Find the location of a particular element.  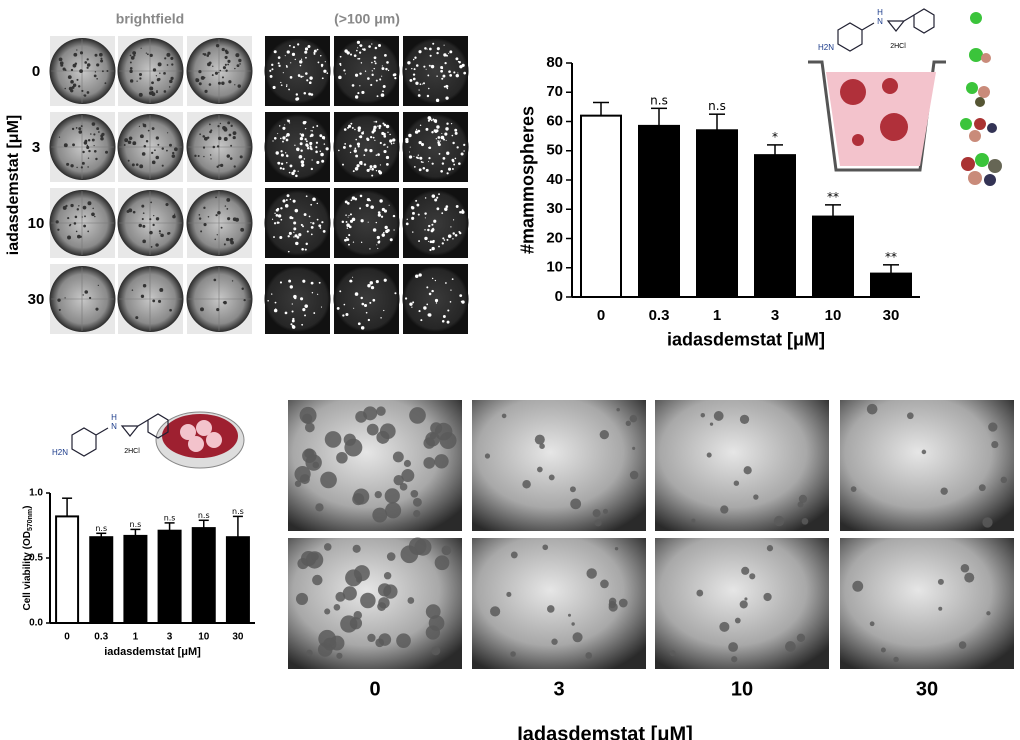

molecule-label: H is located at coordinates (880, 12).